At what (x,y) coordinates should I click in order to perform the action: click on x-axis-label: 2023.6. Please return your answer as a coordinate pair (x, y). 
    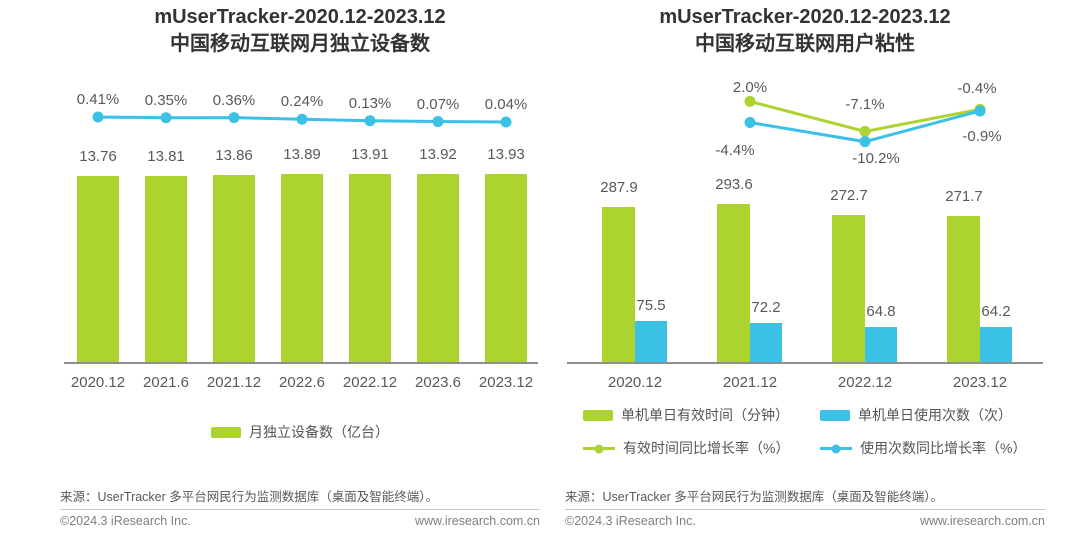
    Looking at the image, I should click on (438, 382).